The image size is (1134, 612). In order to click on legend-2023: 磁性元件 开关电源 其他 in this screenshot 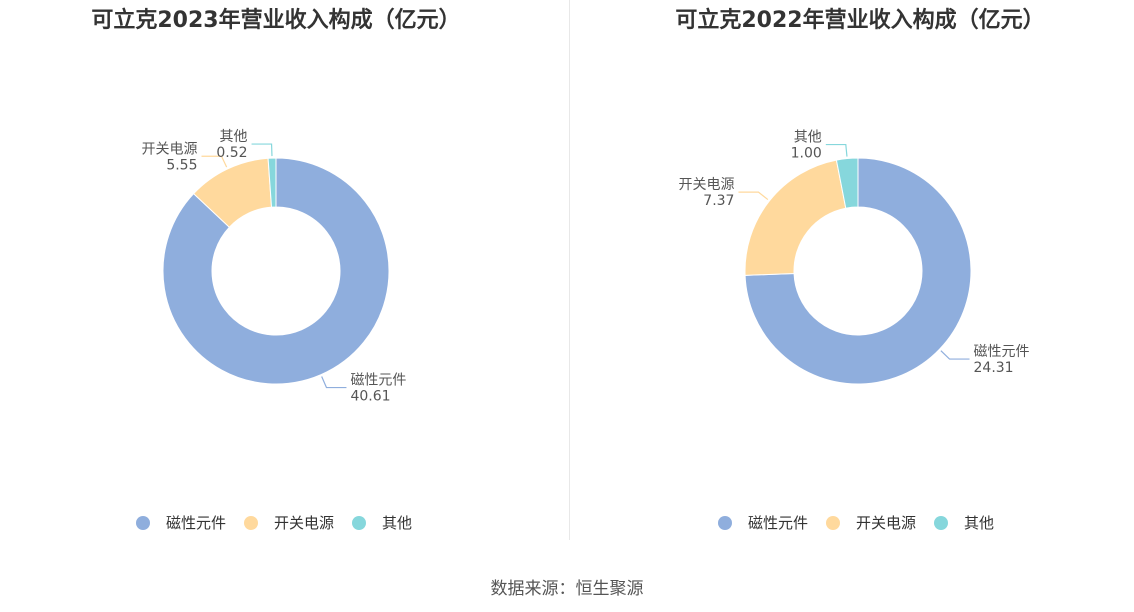, I will do `click(283, 522)`.